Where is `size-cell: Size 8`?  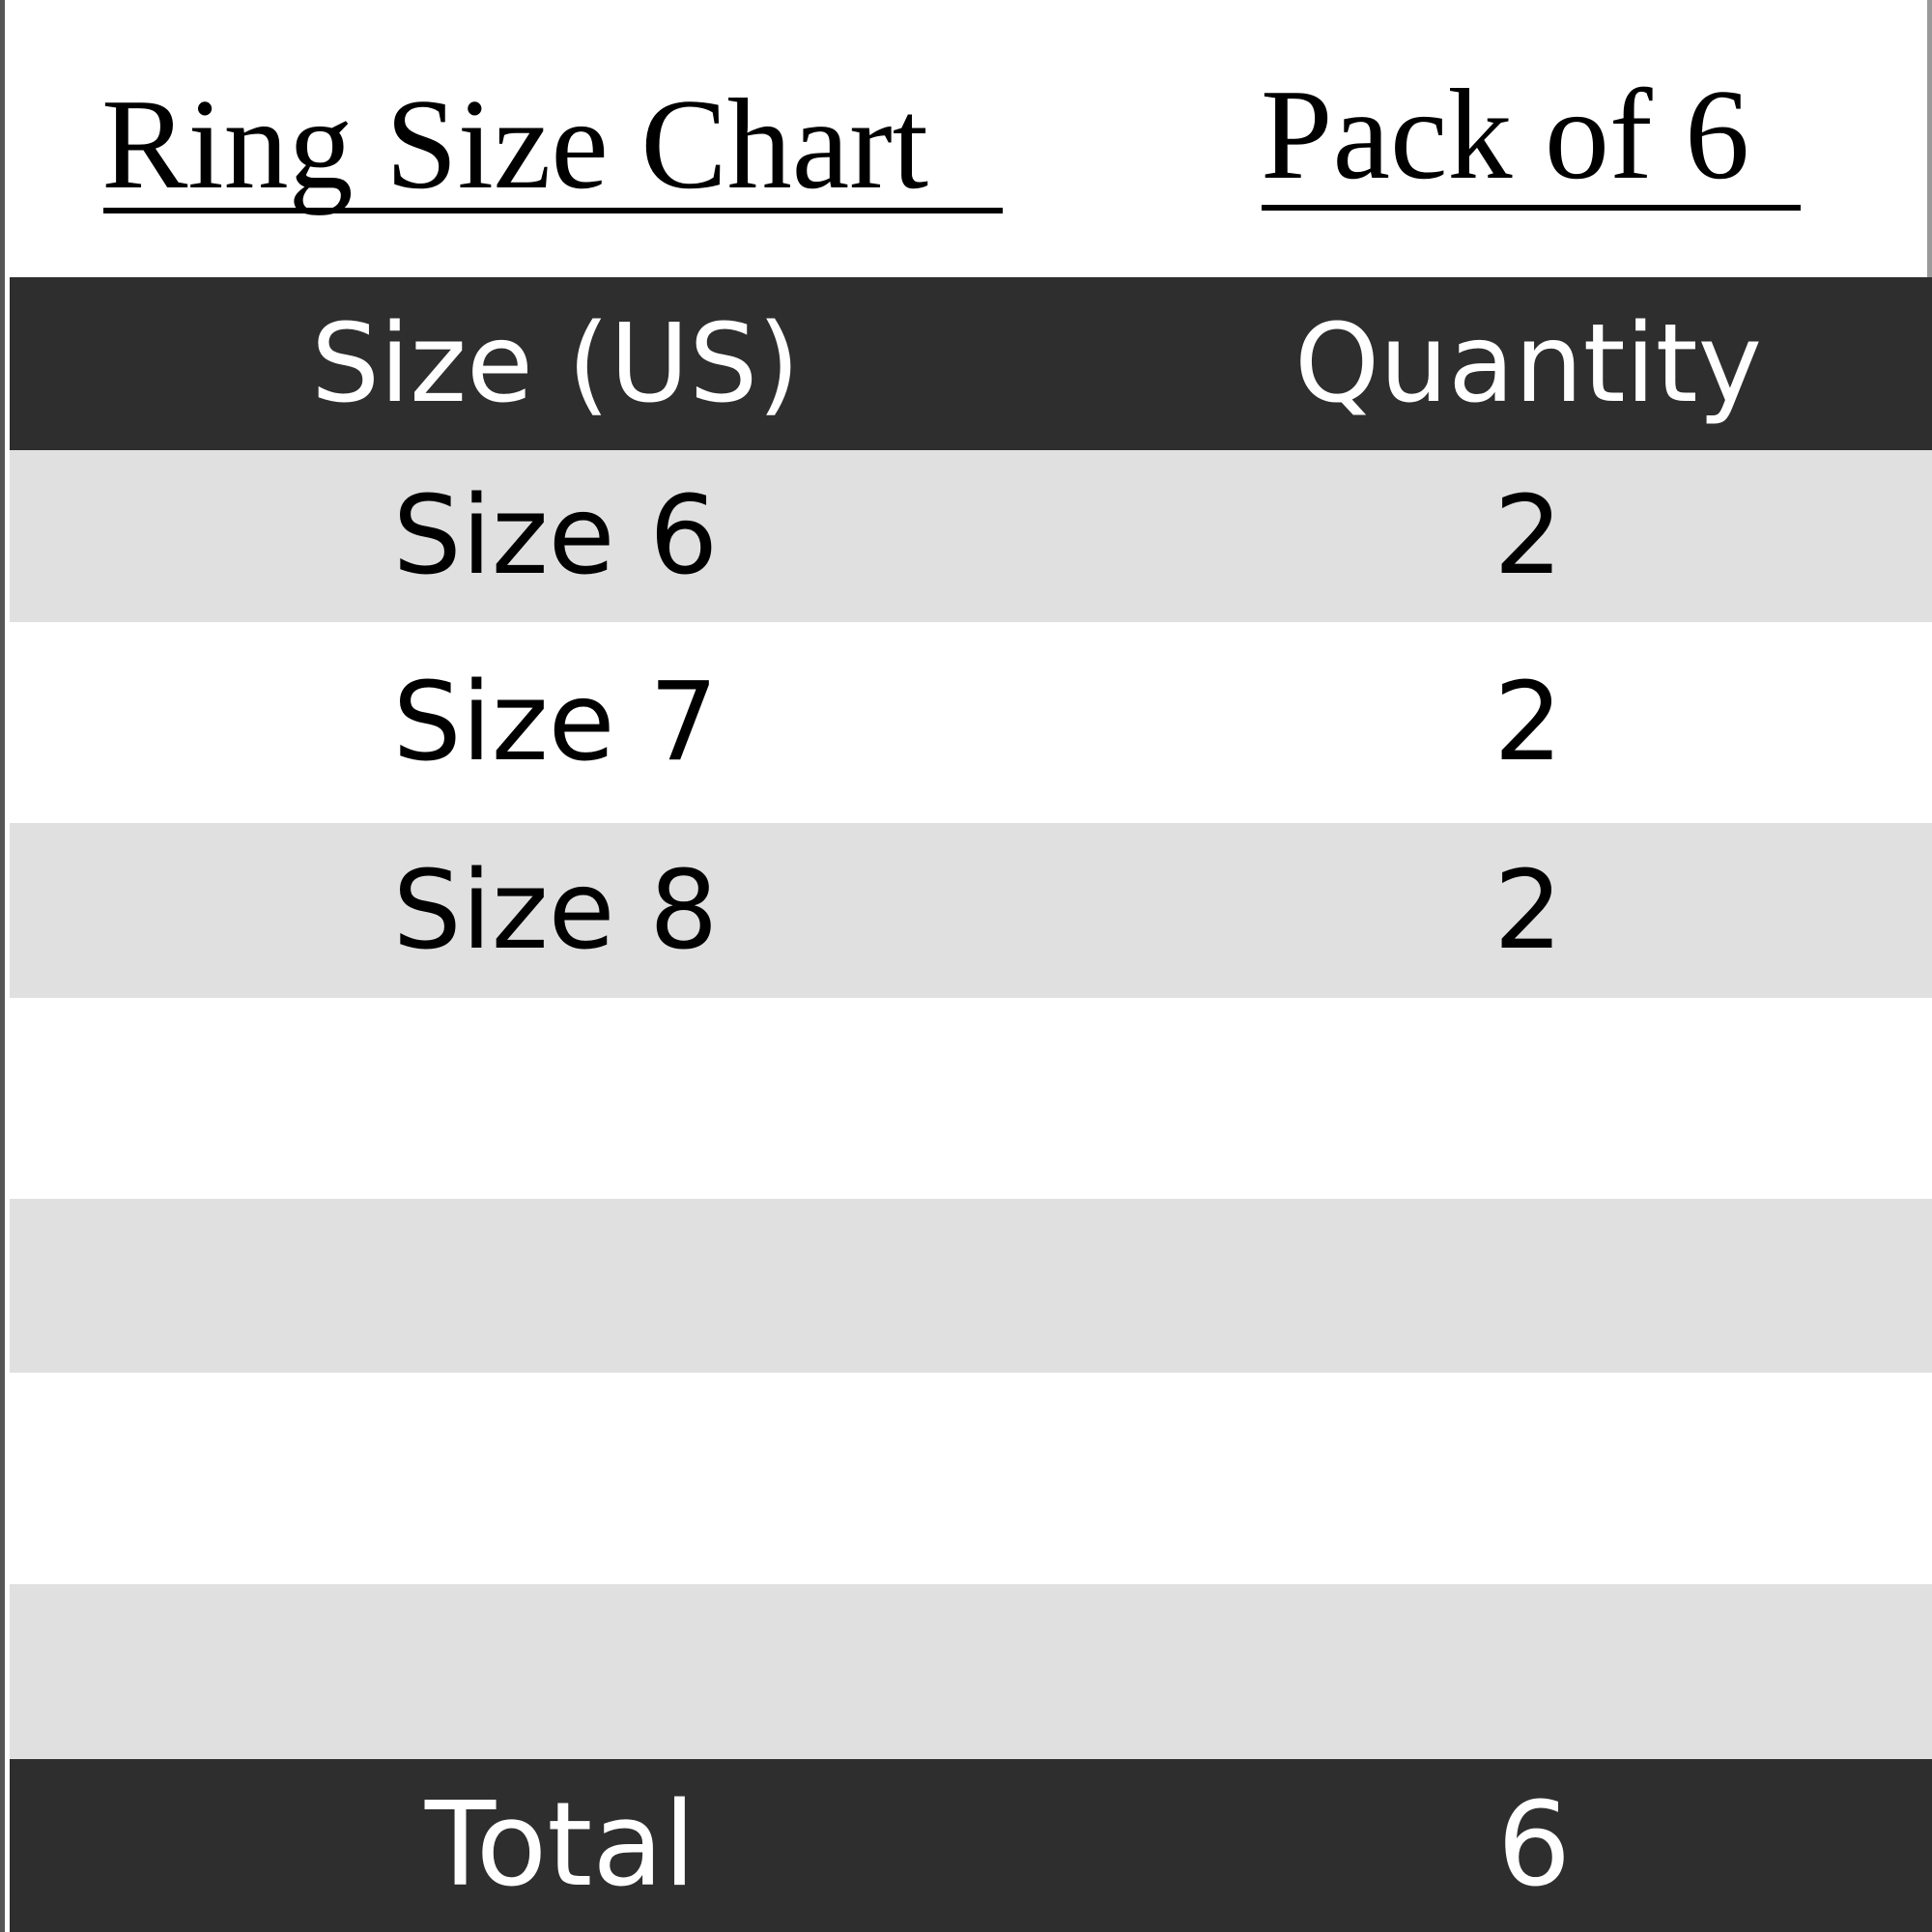 size-cell: Size 8 is located at coordinates (555, 910).